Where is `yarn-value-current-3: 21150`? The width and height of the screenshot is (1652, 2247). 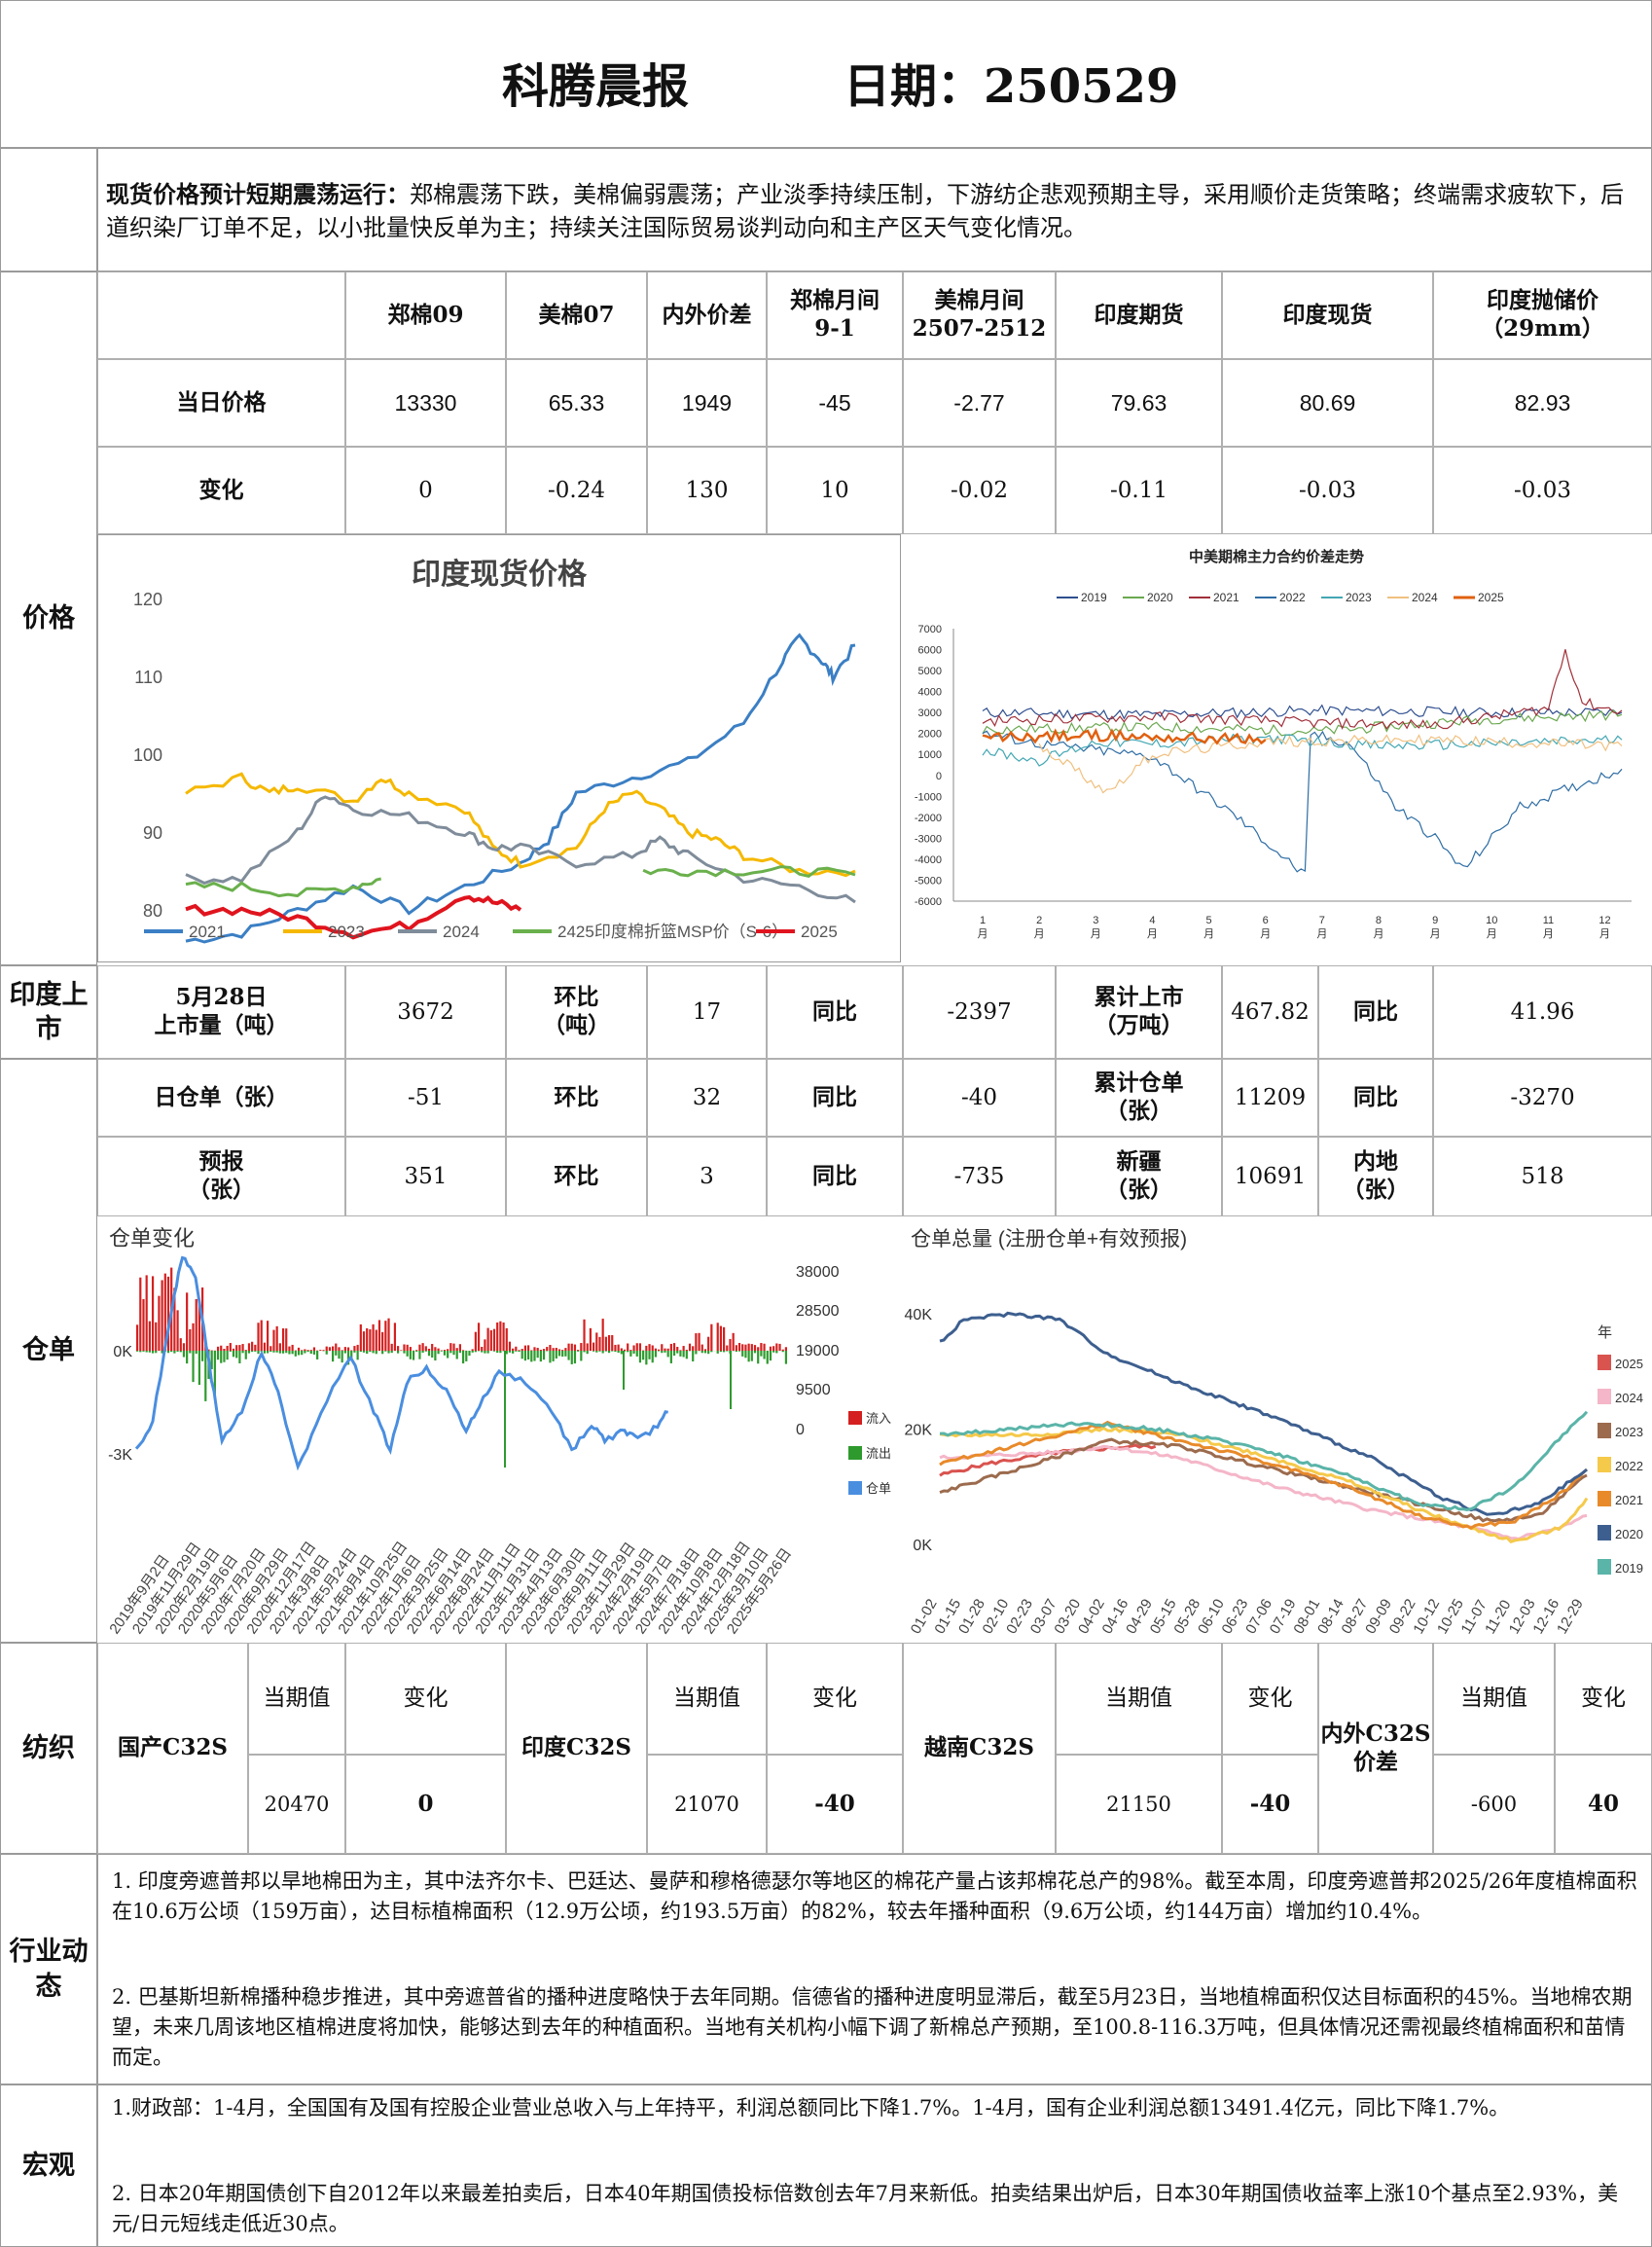 yarn-value-current-3: 21150 is located at coordinates (1139, 1804).